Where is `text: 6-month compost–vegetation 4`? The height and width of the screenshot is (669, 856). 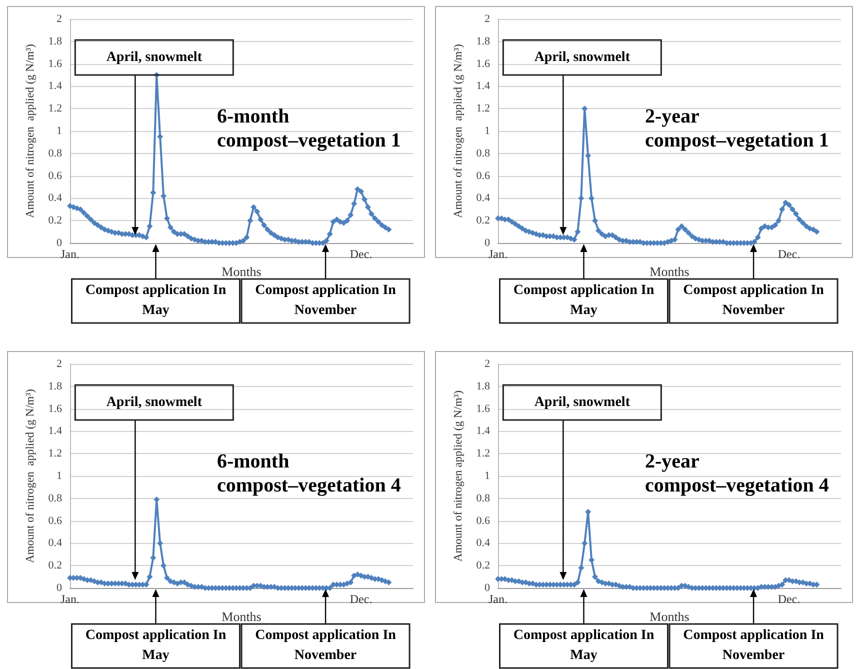
text: 6-month compost–vegetation 4 is located at coordinates (308, 473).